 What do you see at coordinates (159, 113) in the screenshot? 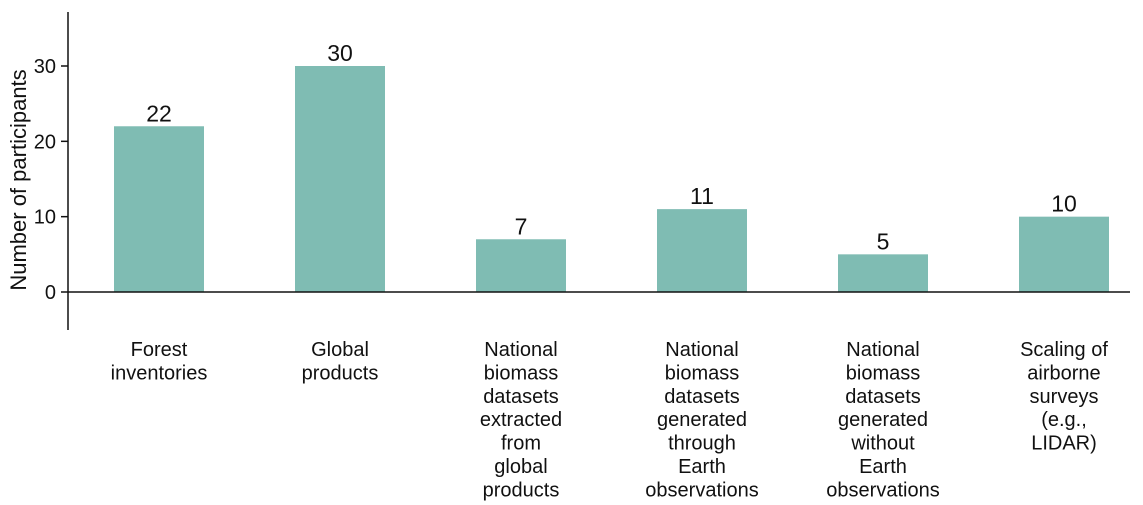
I see `bar-value-label: 22` at bounding box center [159, 113].